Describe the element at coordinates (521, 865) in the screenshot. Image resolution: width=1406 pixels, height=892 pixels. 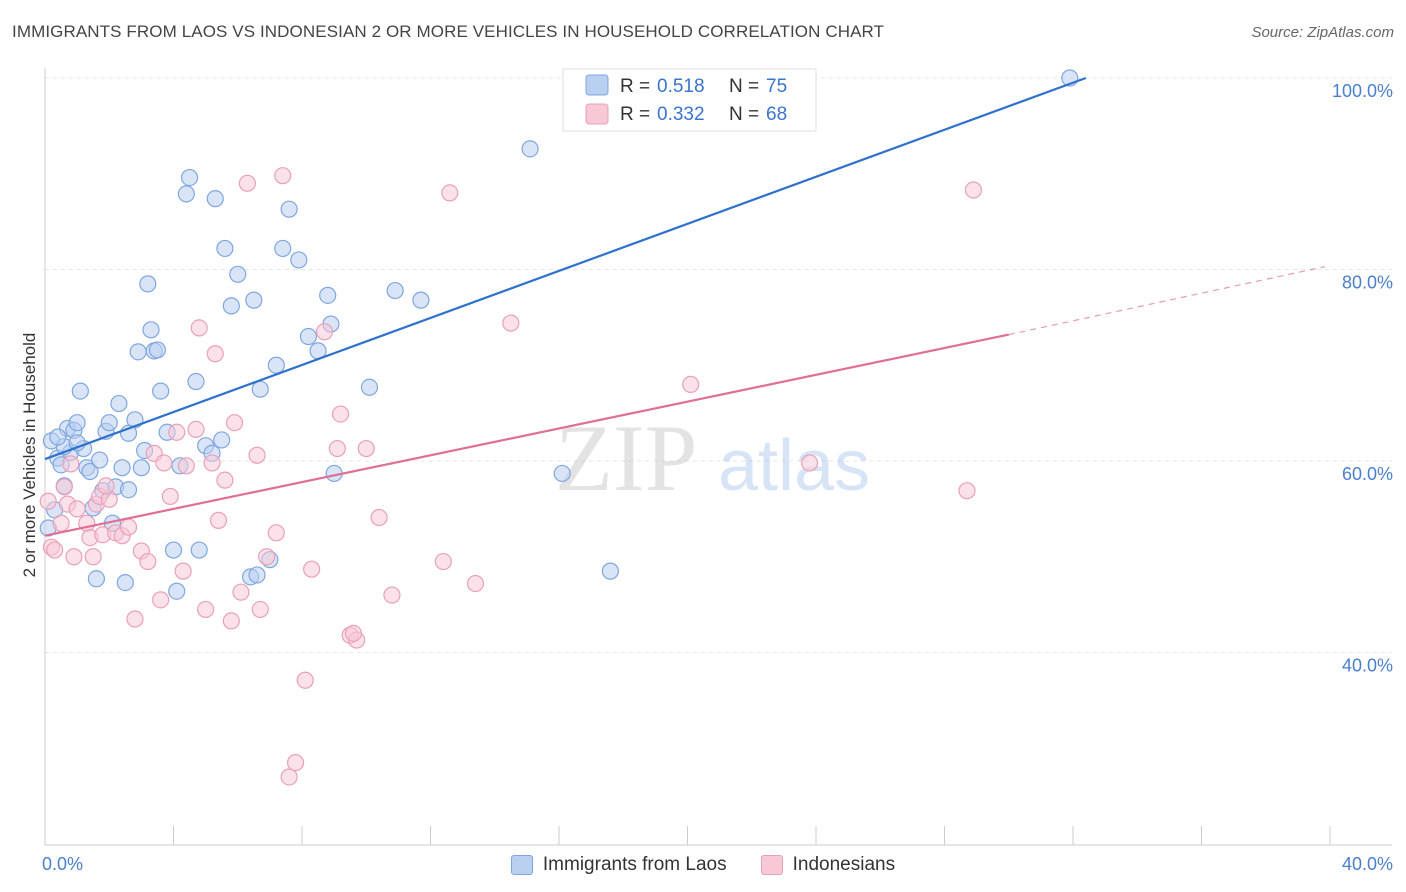
I see `legend-swatch-laos` at that location.